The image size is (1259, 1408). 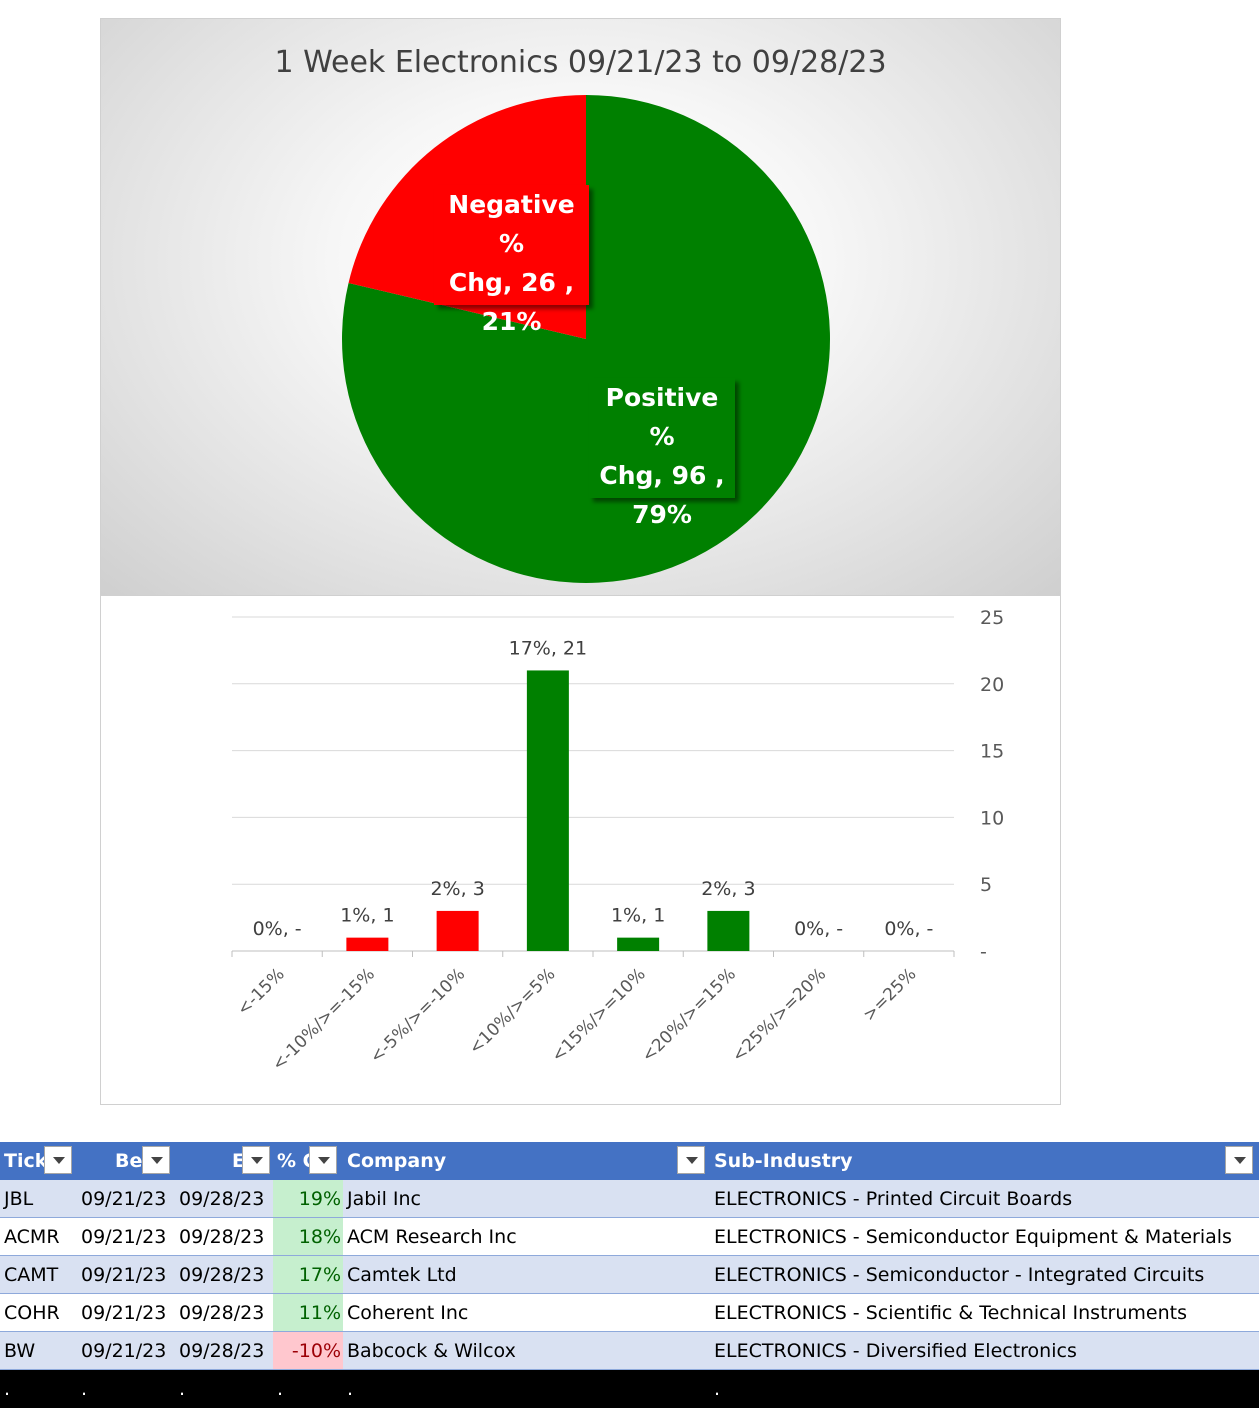 I want to click on pie-label-positive-line3: 79%, so click(x=662, y=514).